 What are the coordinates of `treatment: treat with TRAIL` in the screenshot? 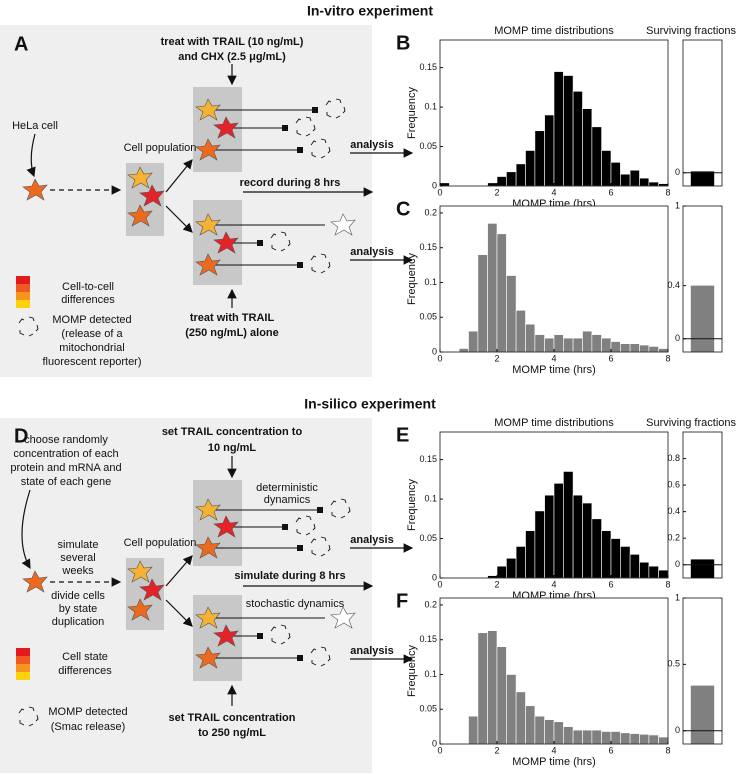 It's located at (232, 318).